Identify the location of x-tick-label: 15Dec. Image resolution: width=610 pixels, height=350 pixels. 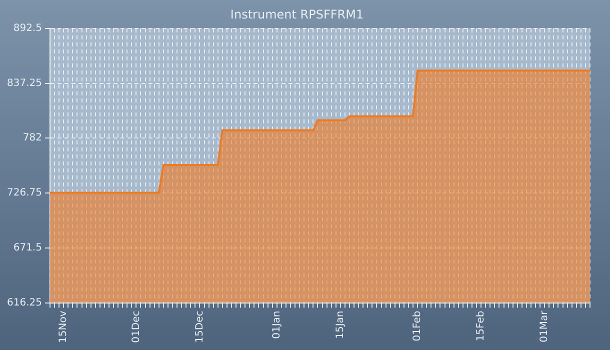
(200, 326).